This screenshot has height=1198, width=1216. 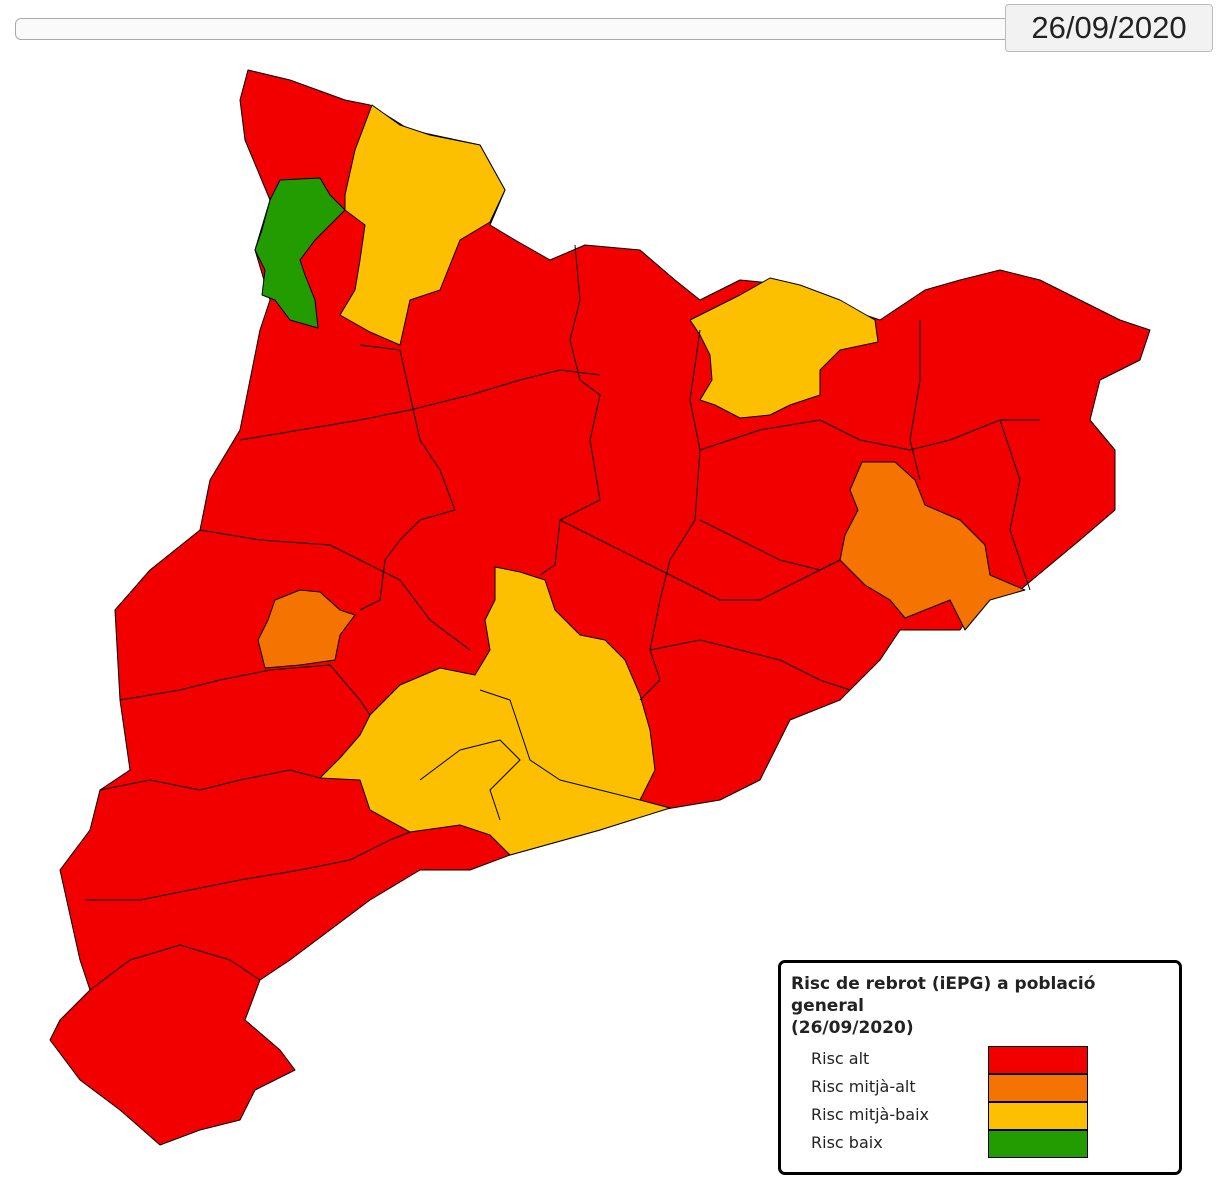 What do you see at coordinates (870, 1114) in the screenshot?
I see `legend-label: Risc mitjà-baix` at bounding box center [870, 1114].